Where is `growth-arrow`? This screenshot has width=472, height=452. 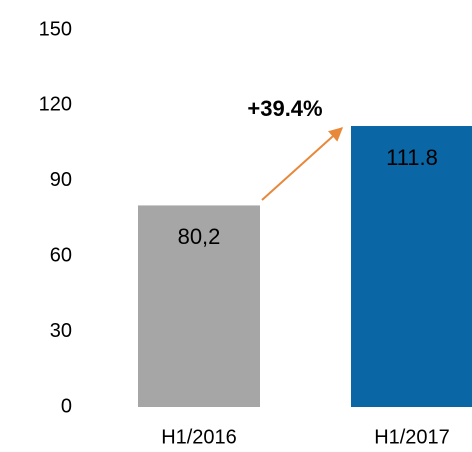 growth-arrow is located at coordinates (302, 164).